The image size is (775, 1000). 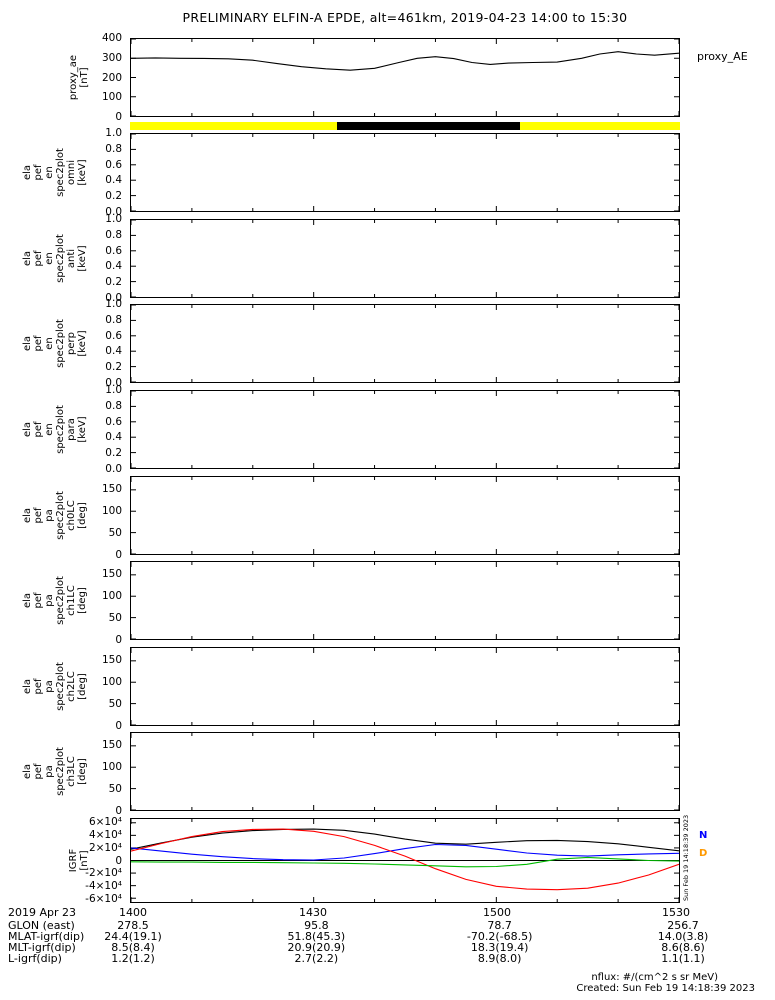 I want to click on ephemeris-value: 278.5, so click(x=133, y=925).